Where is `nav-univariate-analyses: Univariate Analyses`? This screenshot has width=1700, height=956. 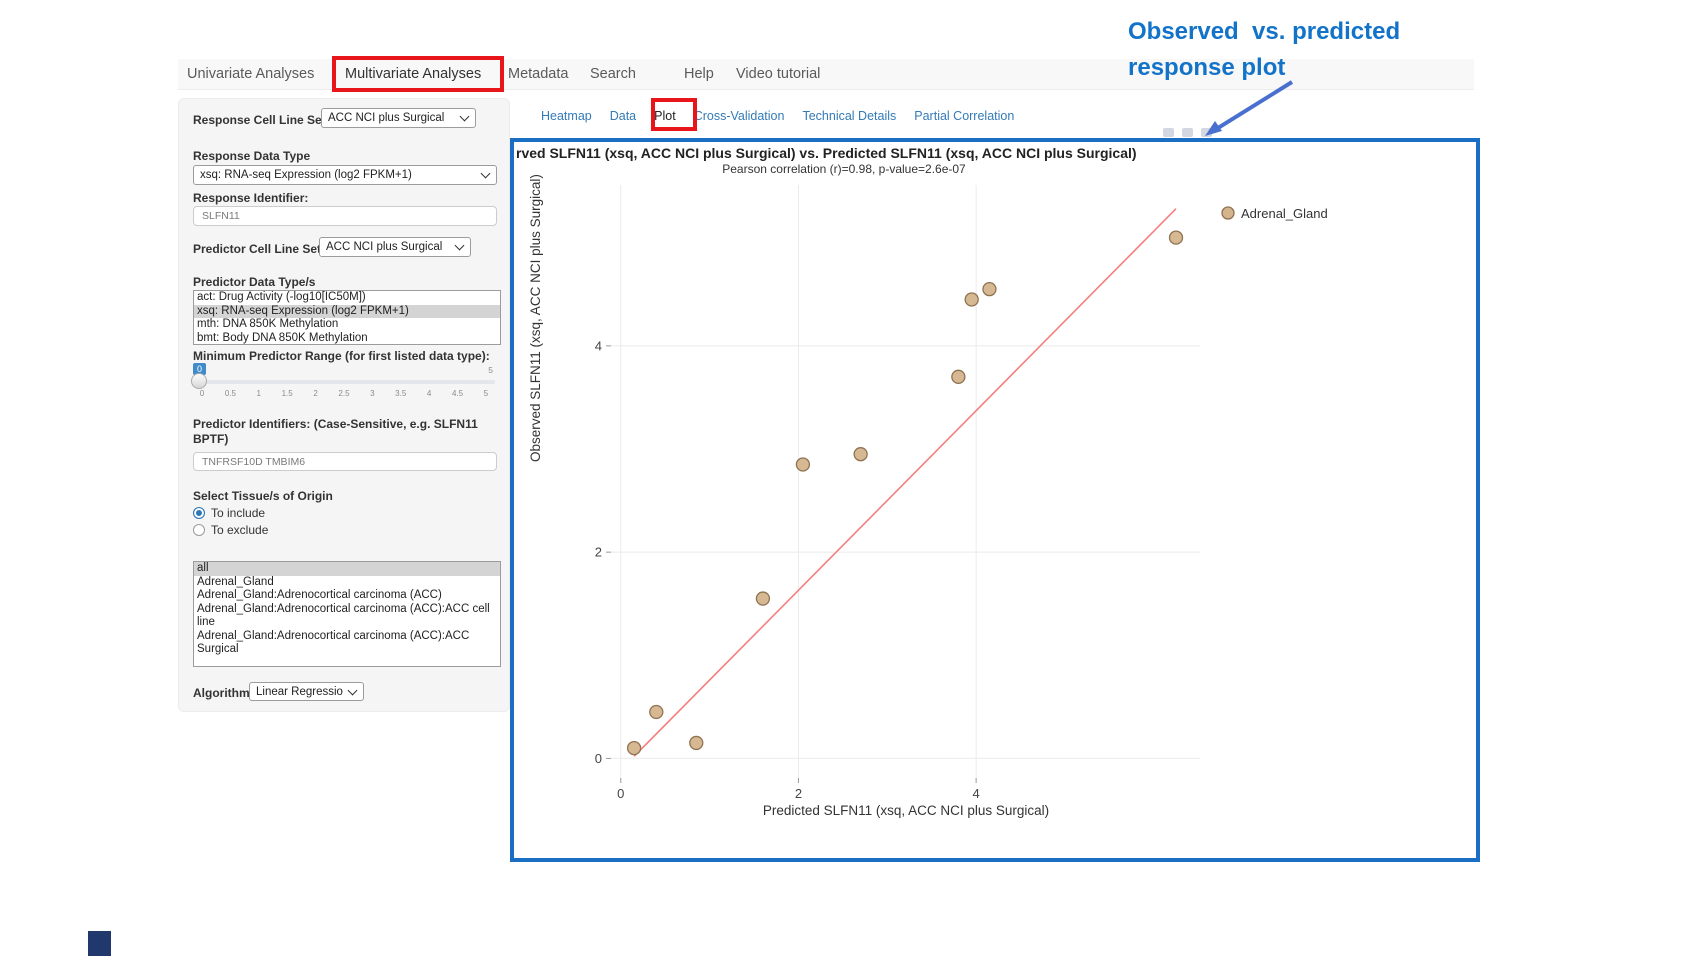
nav-univariate-analyses: Univariate Analyses is located at coordinates (251, 74).